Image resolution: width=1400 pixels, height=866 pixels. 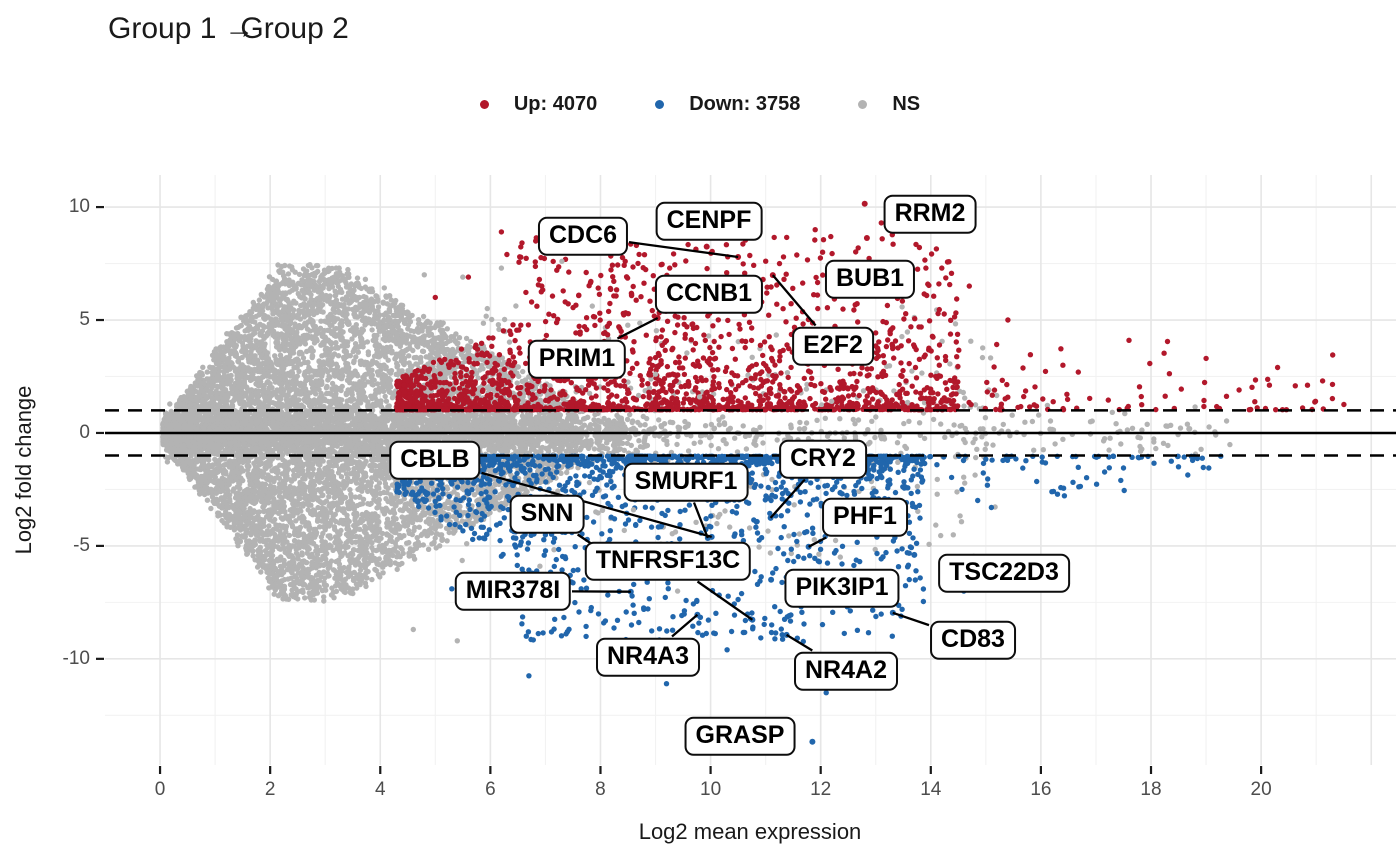 I want to click on leader-line-PRIM1, so click(x=637, y=328).